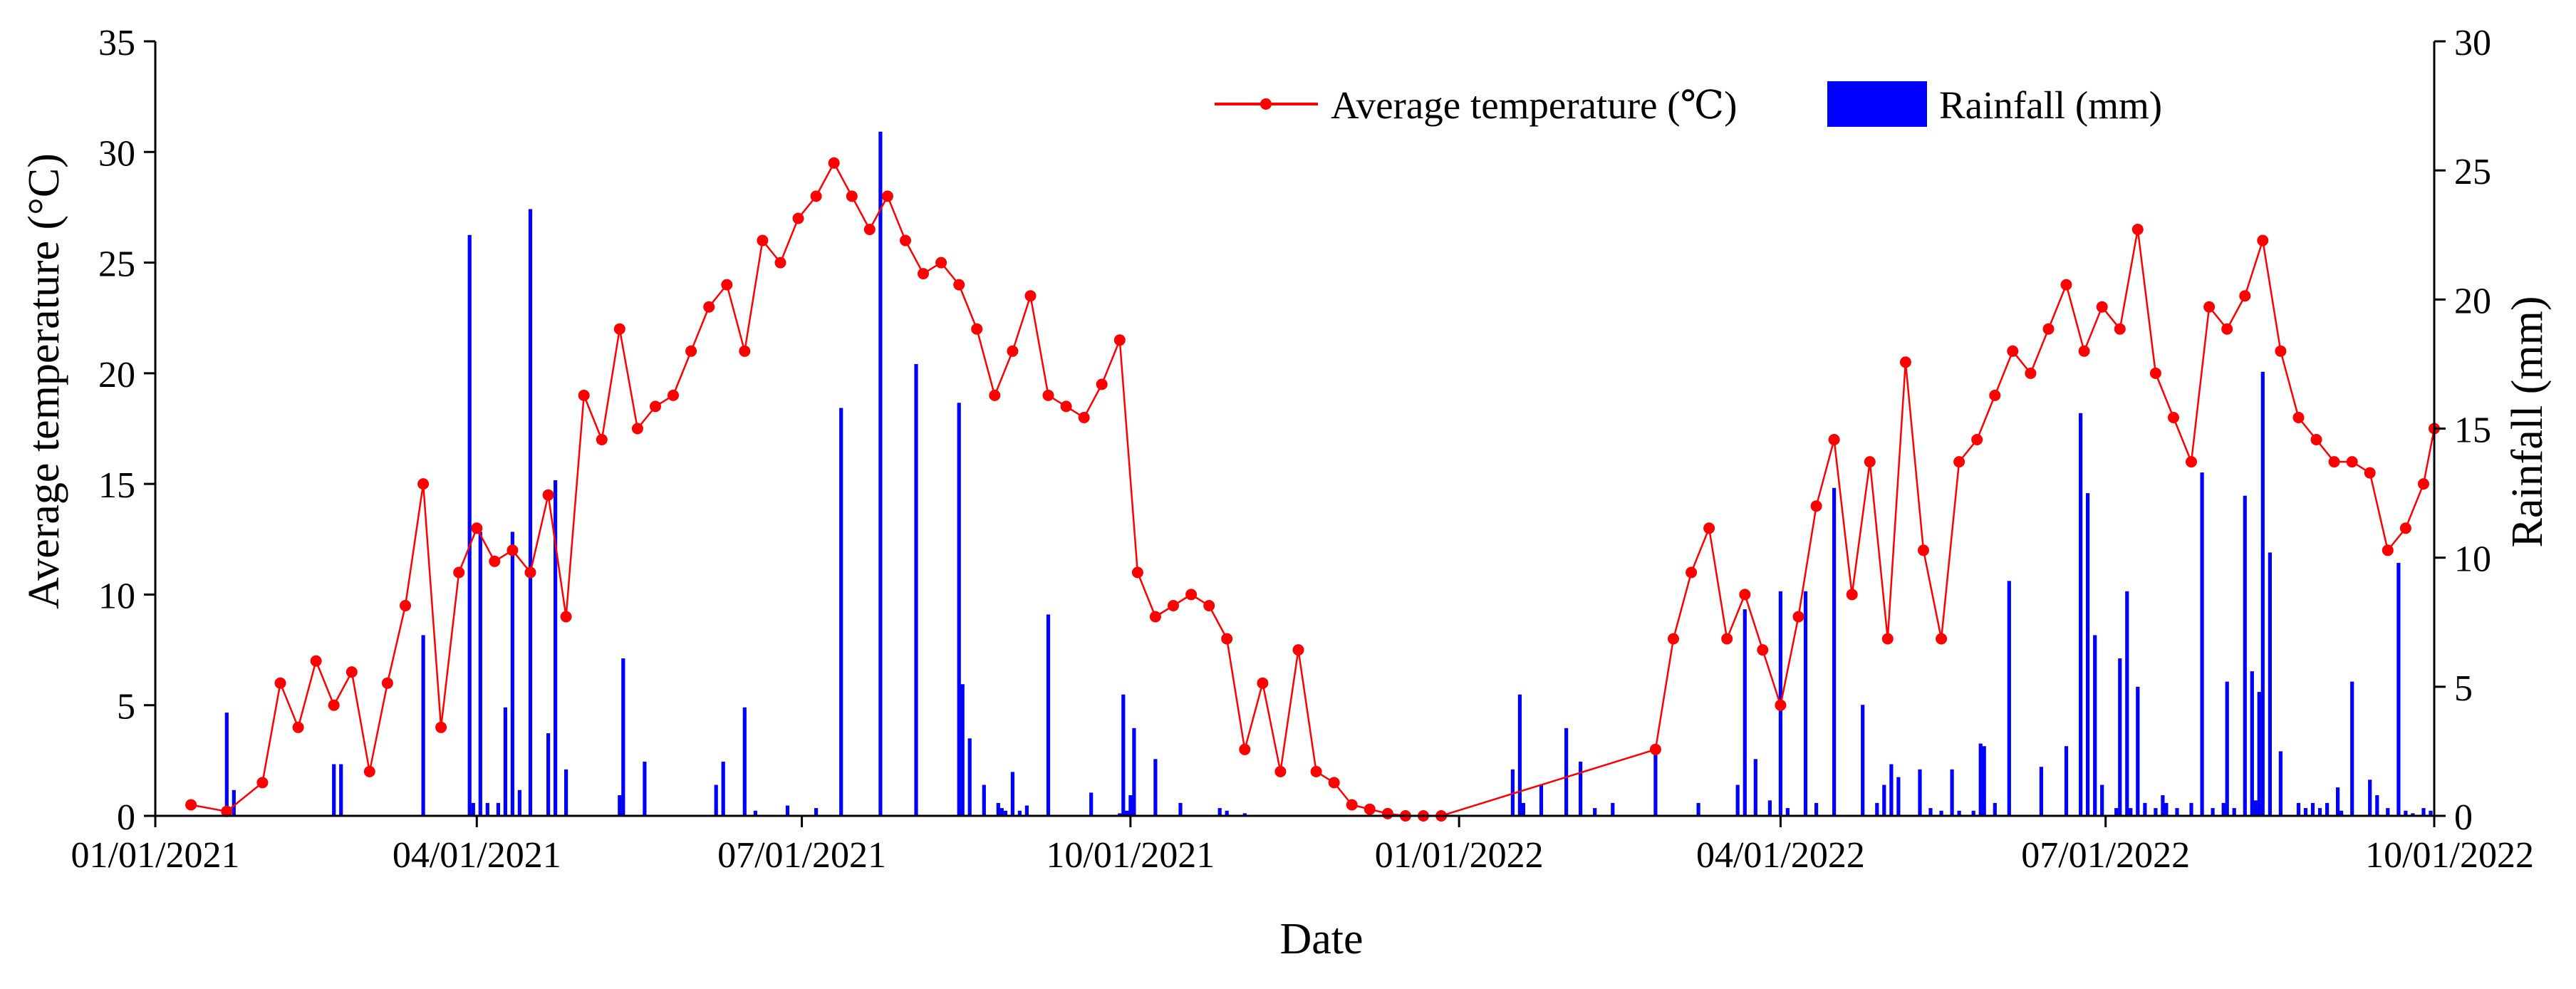  Describe the element at coordinates (2527, 422) in the screenshot. I see `y-axis-right-title: Rainfall (mm)` at that location.